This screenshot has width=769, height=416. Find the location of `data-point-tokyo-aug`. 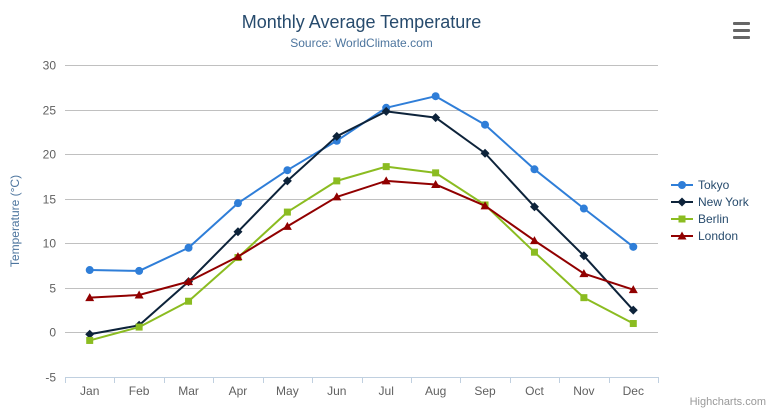

data-point-tokyo-aug is located at coordinates (435, 96).